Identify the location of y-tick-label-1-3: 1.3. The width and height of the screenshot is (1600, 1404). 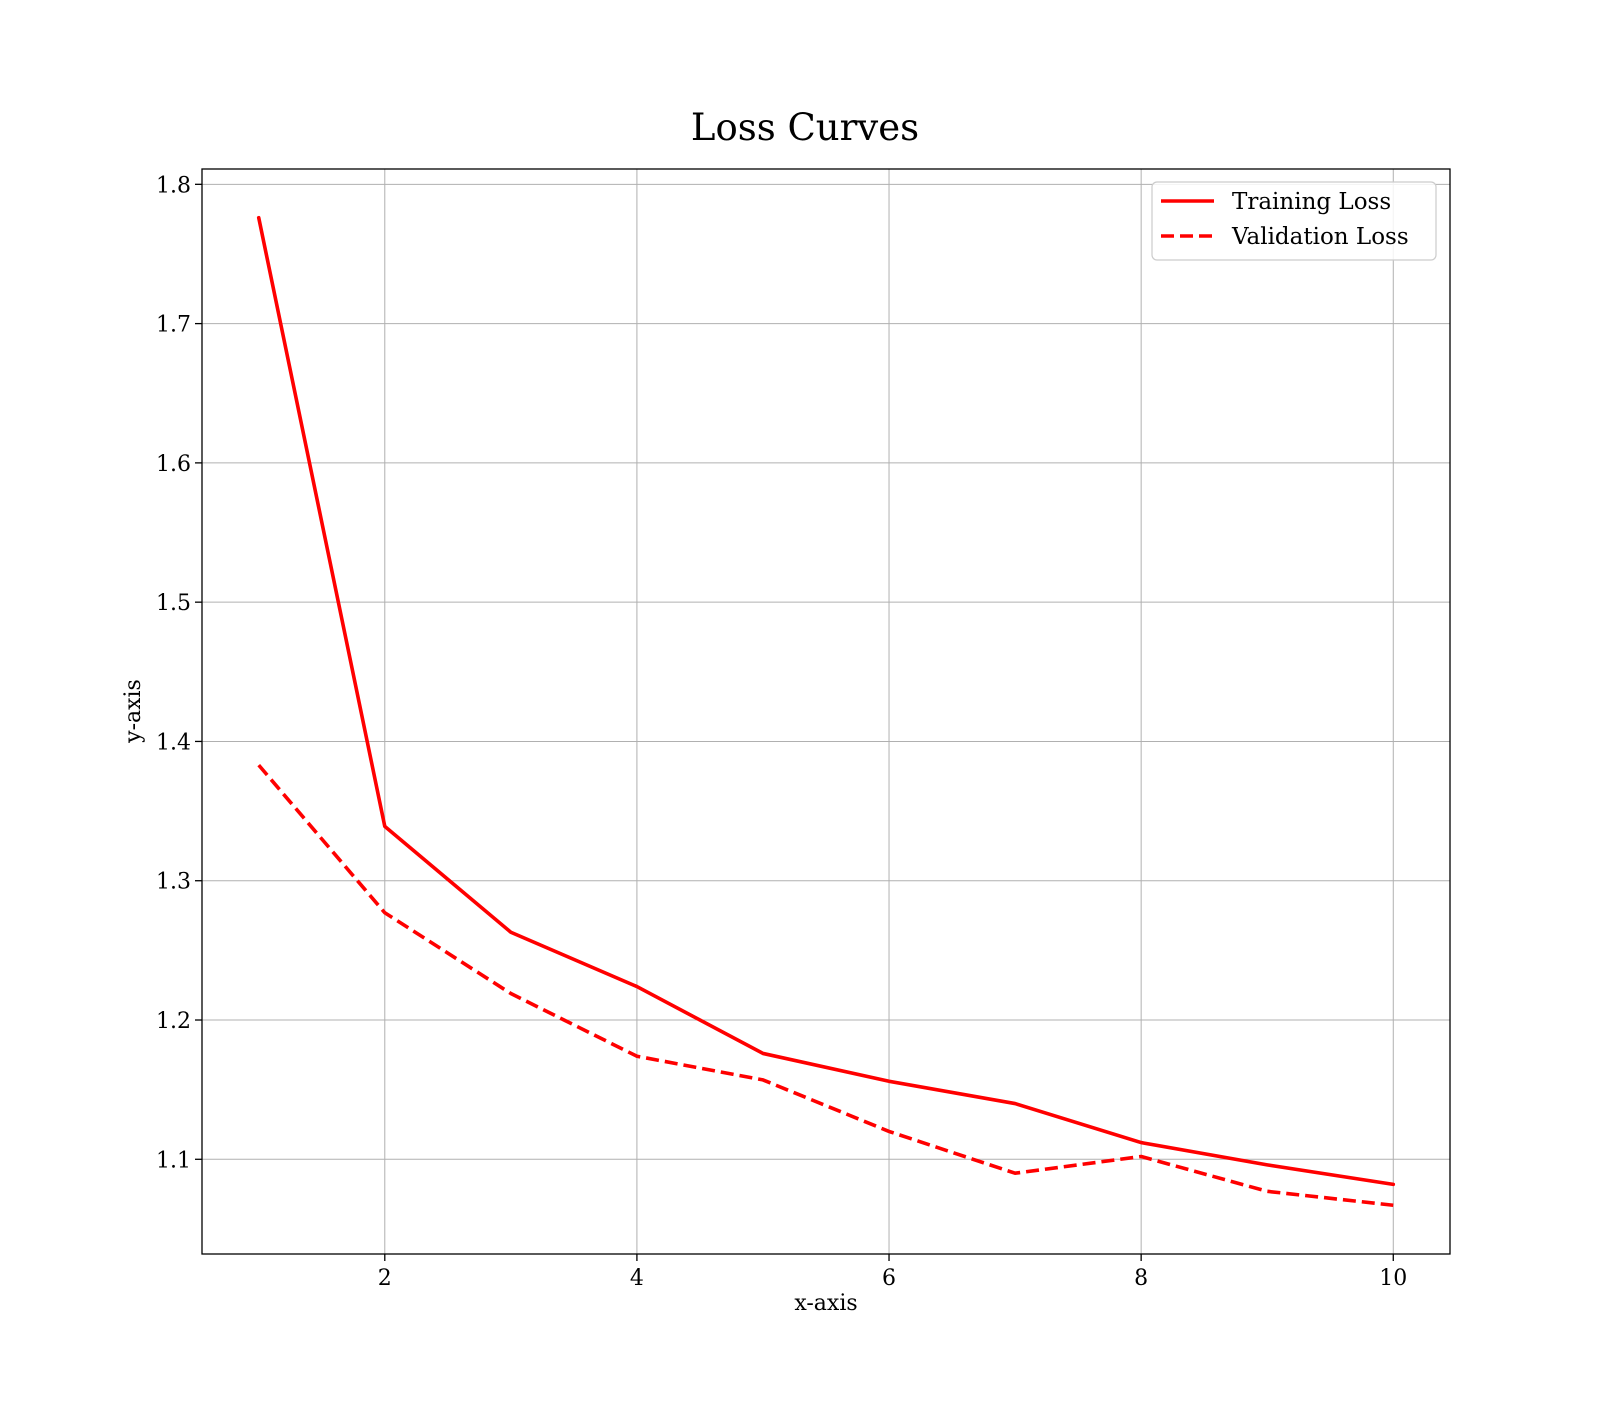
(173, 882).